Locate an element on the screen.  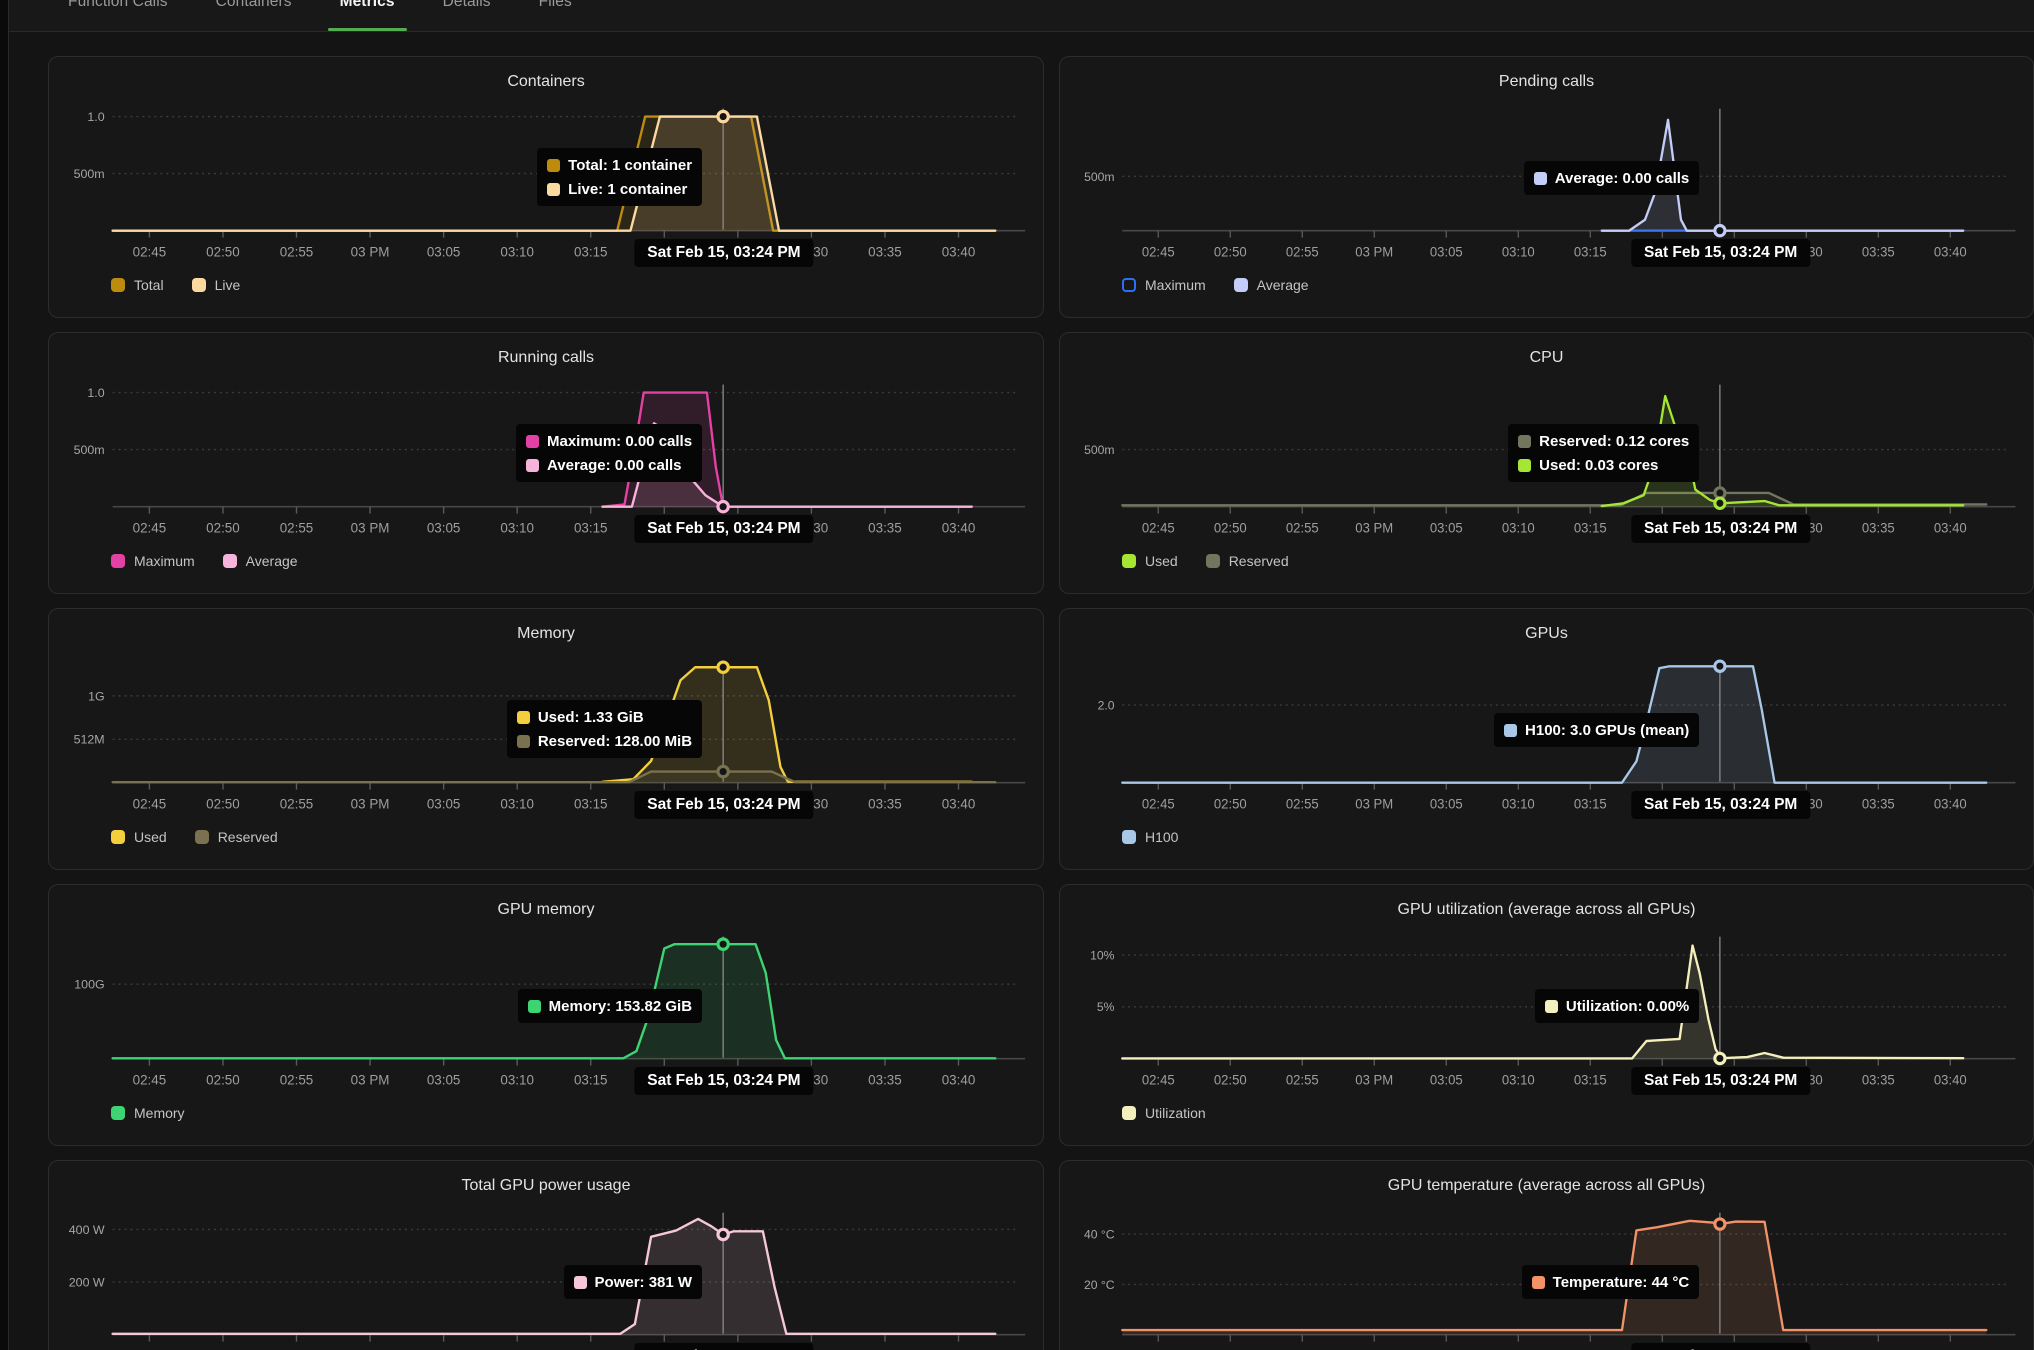
legend-item-total: Total is located at coordinates (137, 285).